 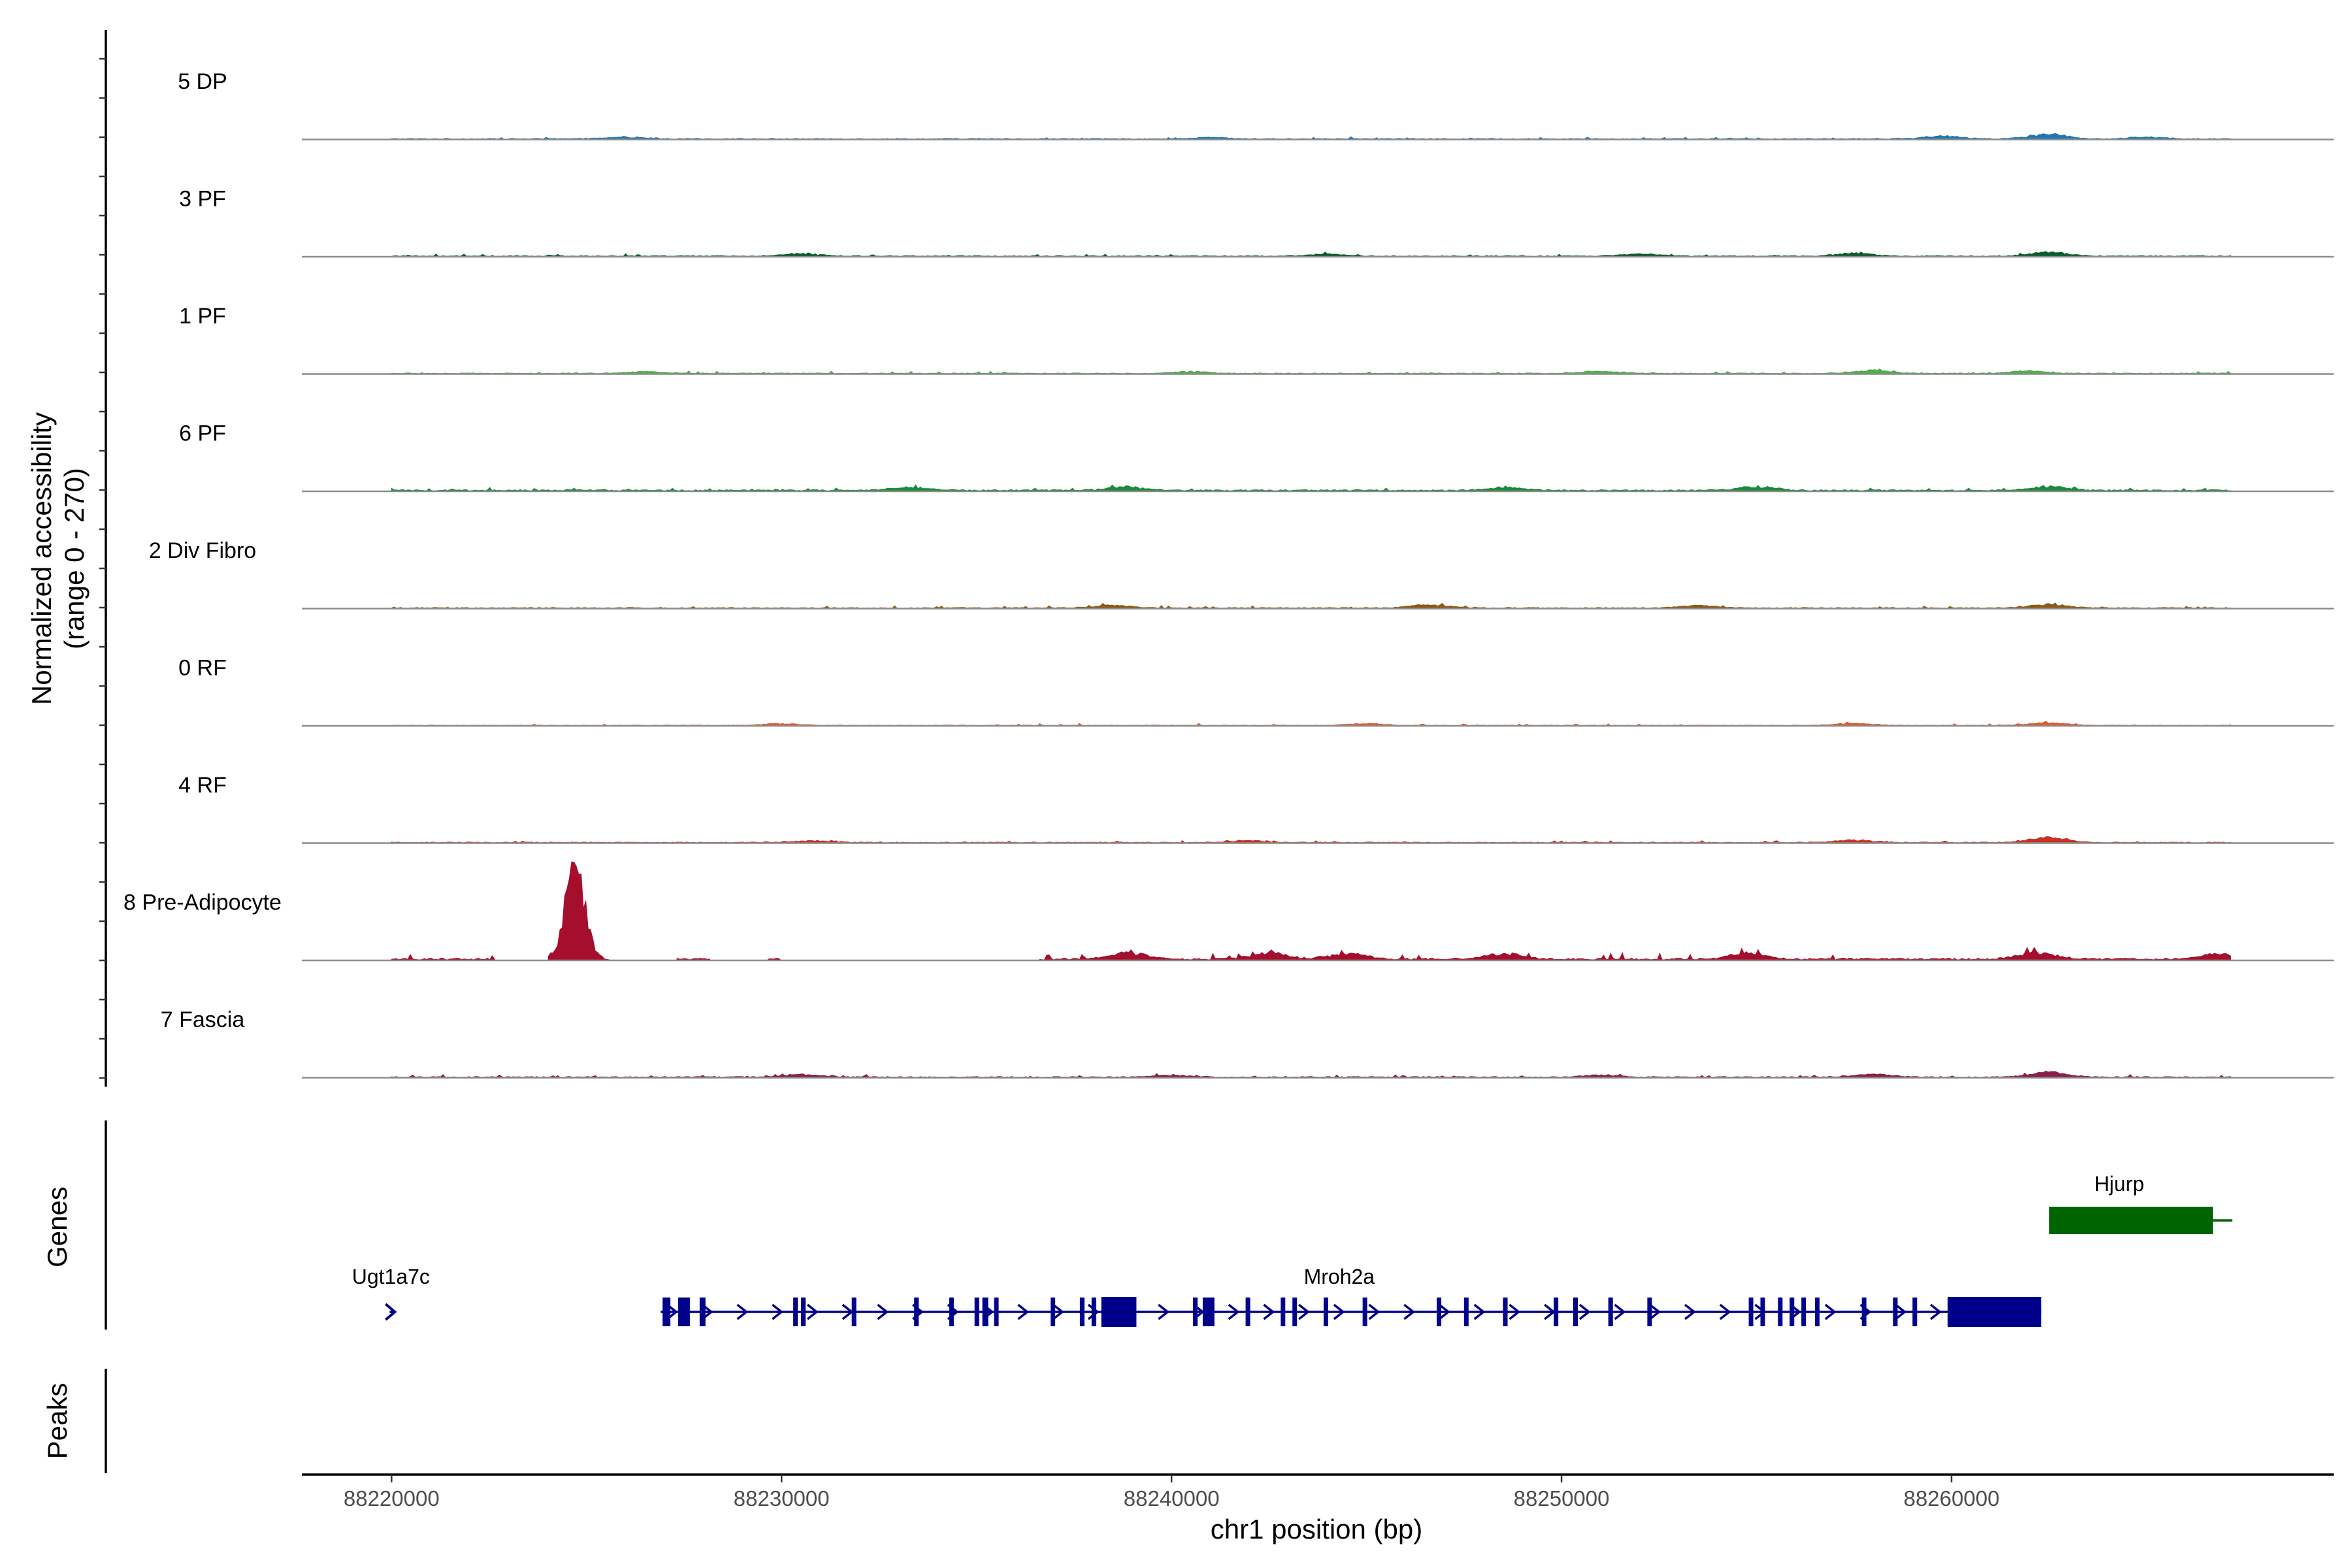 What do you see at coordinates (41, 558) in the screenshot?
I see `y-axis-label-line1: Normalized accessibility` at bounding box center [41, 558].